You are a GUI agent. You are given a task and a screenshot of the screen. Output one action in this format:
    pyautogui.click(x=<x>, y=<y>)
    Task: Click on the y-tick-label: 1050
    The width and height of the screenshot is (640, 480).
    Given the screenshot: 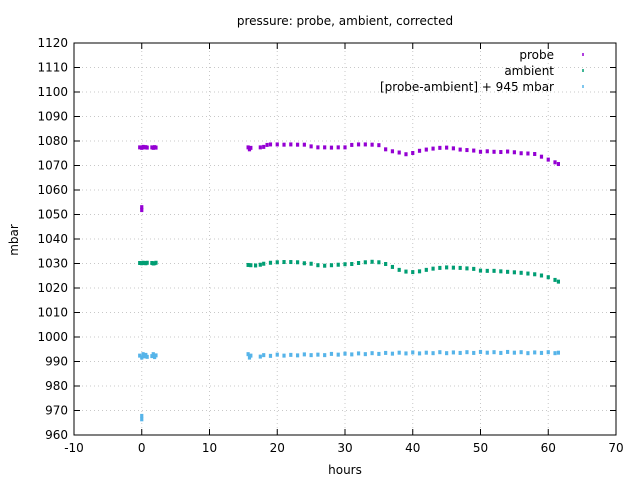 What is the action you would take?
    pyautogui.click(x=52, y=215)
    